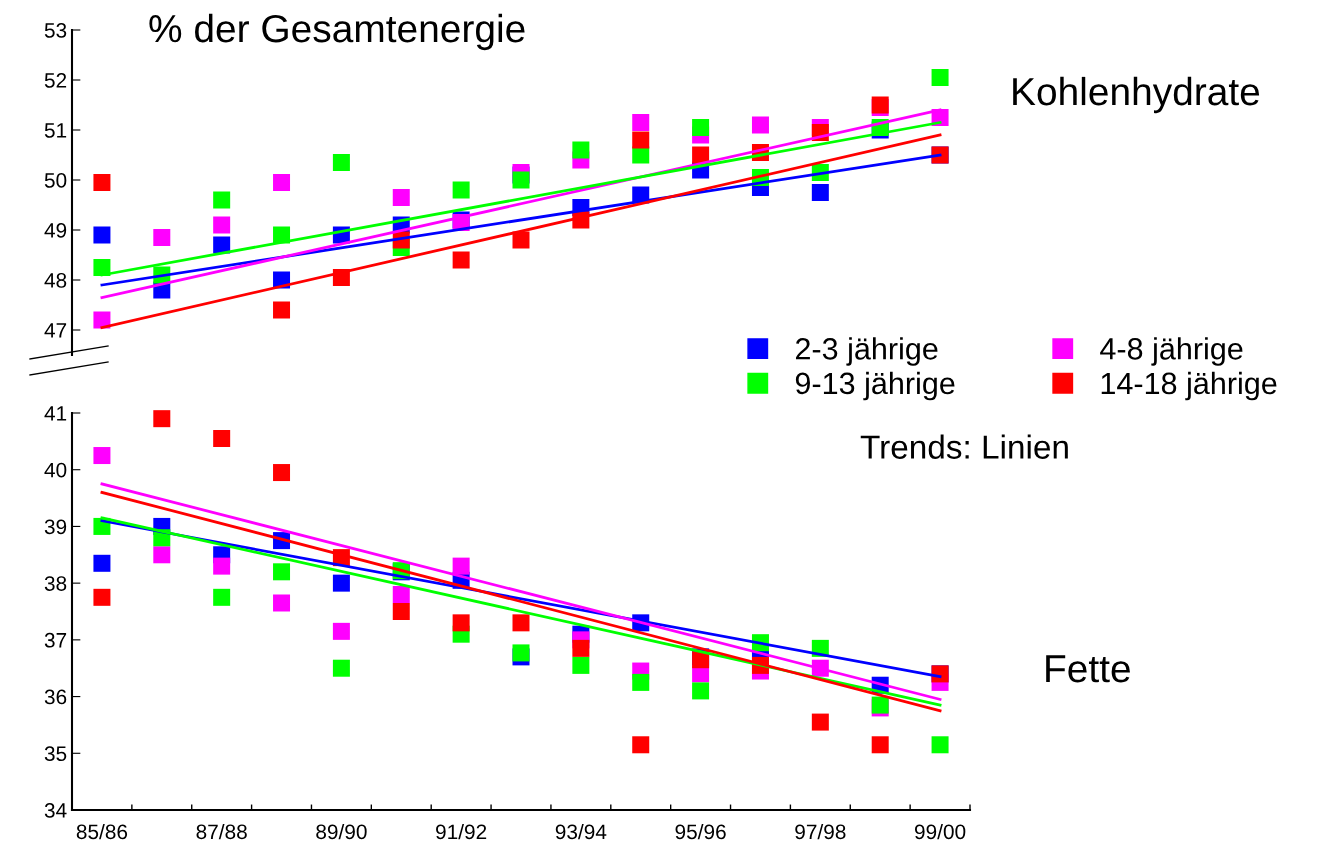 Image resolution: width=1323 pixels, height=866 pixels. I want to click on x-tick-label: 87/88, so click(221, 831).